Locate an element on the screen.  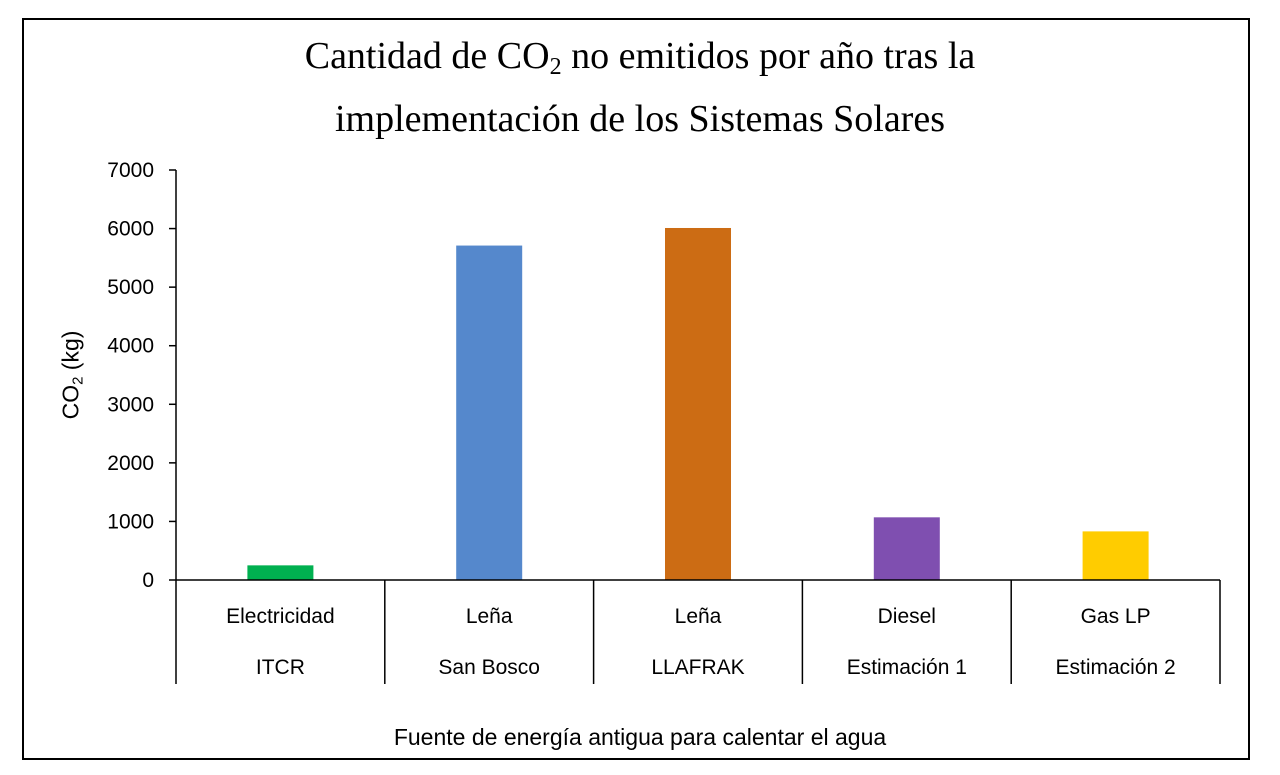
y-tick-label: 0 is located at coordinates (148, 580).